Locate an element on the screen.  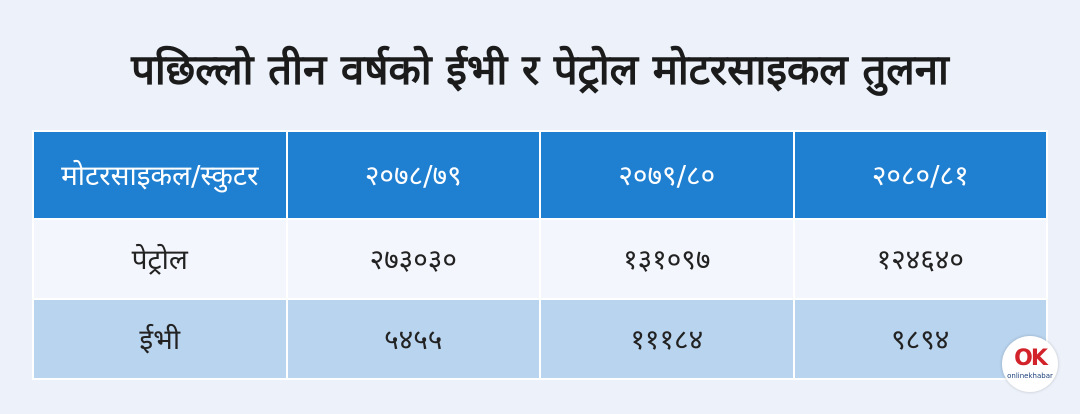
column-header: मोटरसाइकल/स्कुटर is located at coordinates (160, 175).